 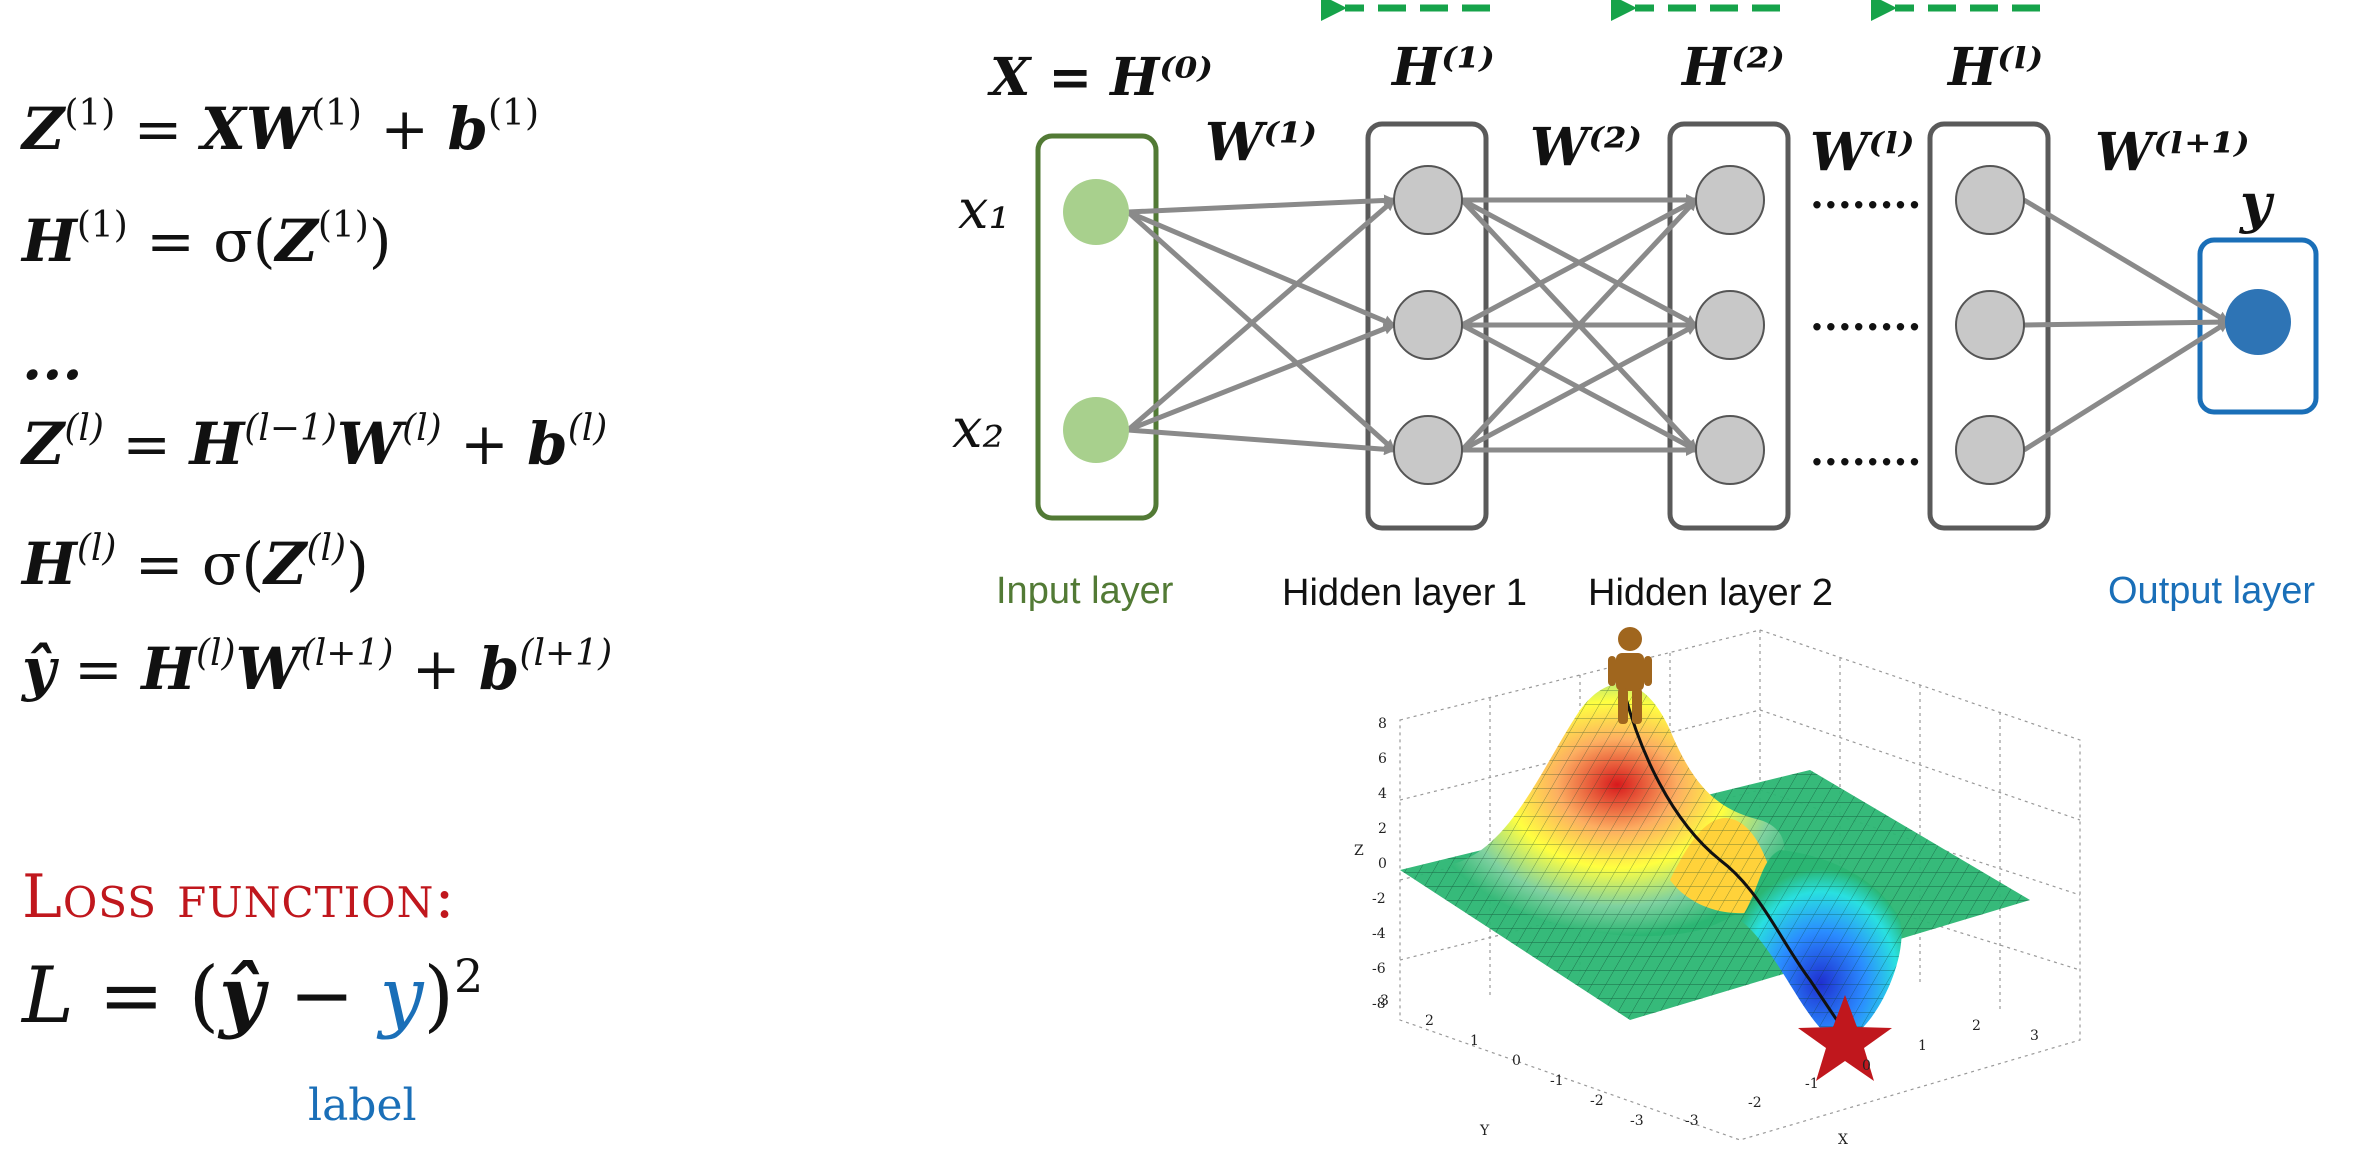 I want to click on y-tick: -2, so click(x=1597, y=1101).